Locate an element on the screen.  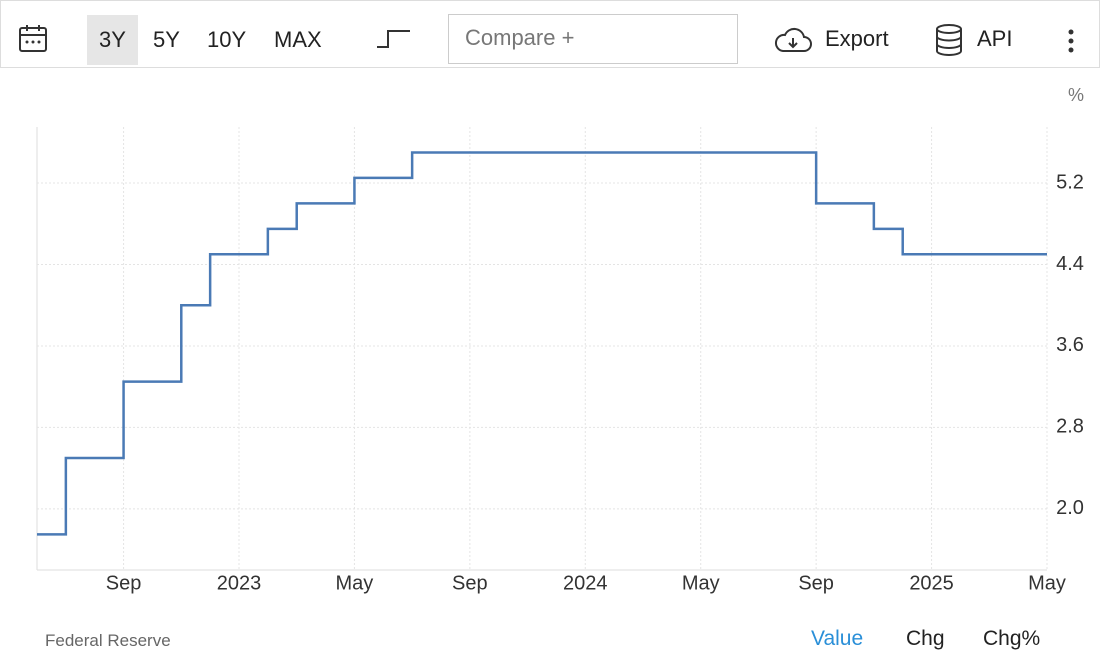
api-button: API is located at coordinates (995, 38).